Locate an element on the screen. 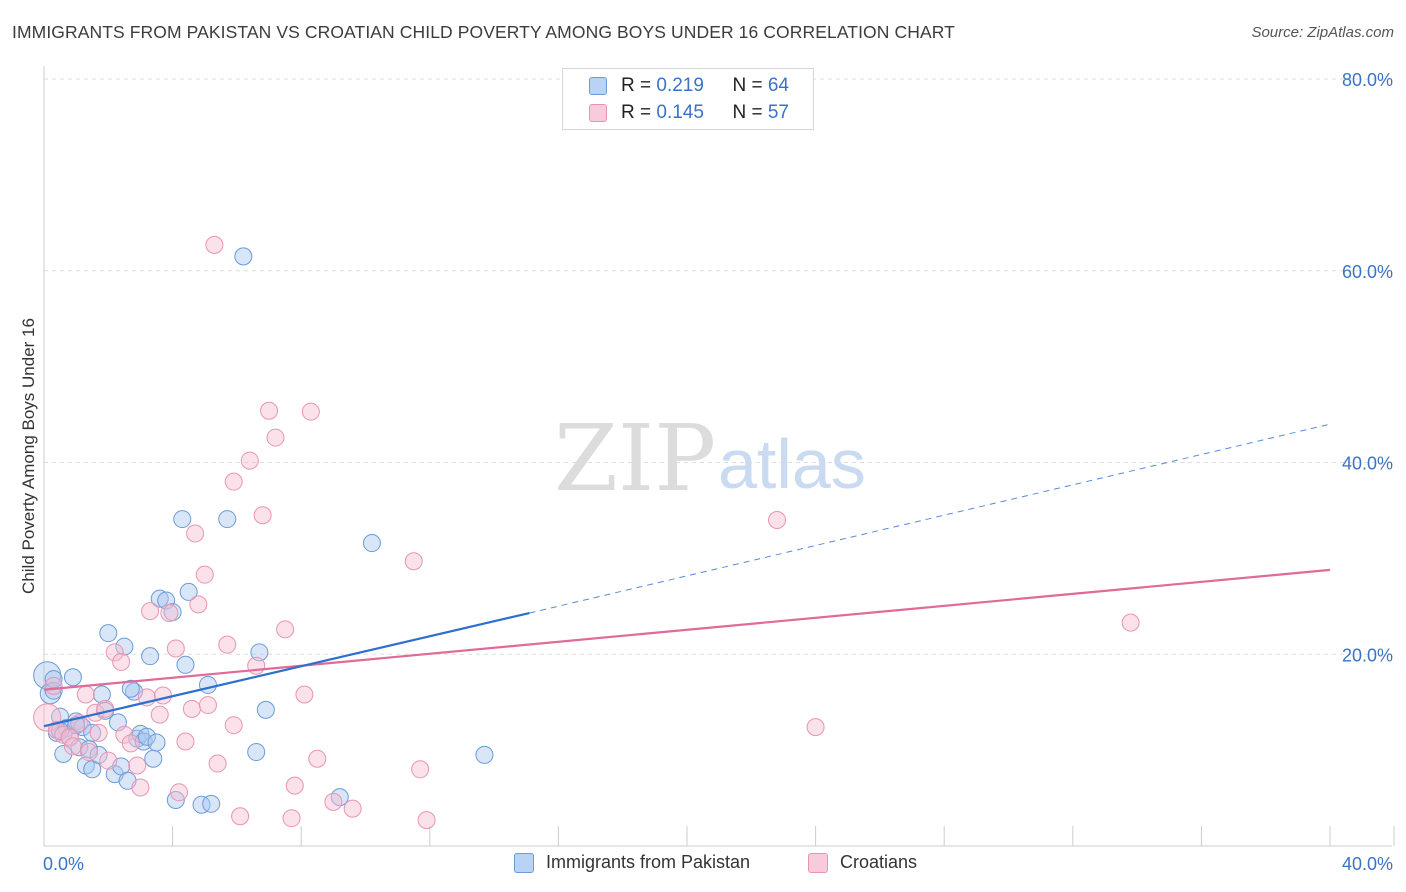 The width and height of the screenshot is (1406, 892). source-credit: Source: ZipAtlas.com is located at coordinates (1322, 32).